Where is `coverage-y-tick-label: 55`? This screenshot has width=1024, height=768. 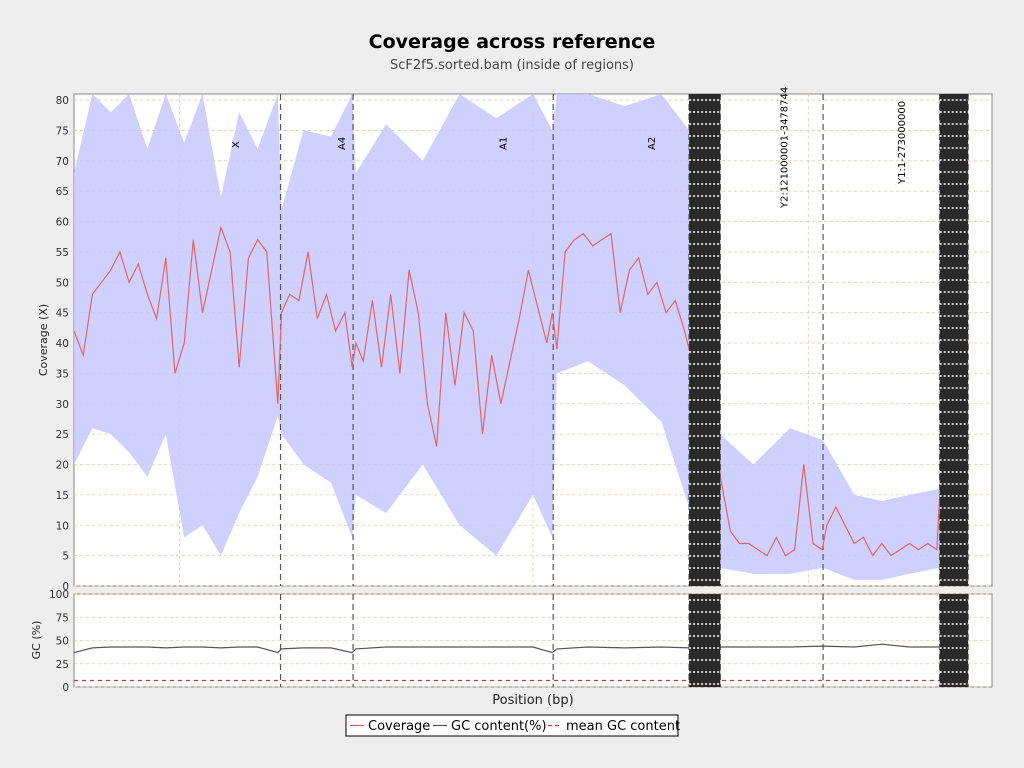 coverage-y-tick-label: 55 is located at coordinates (62, 253).